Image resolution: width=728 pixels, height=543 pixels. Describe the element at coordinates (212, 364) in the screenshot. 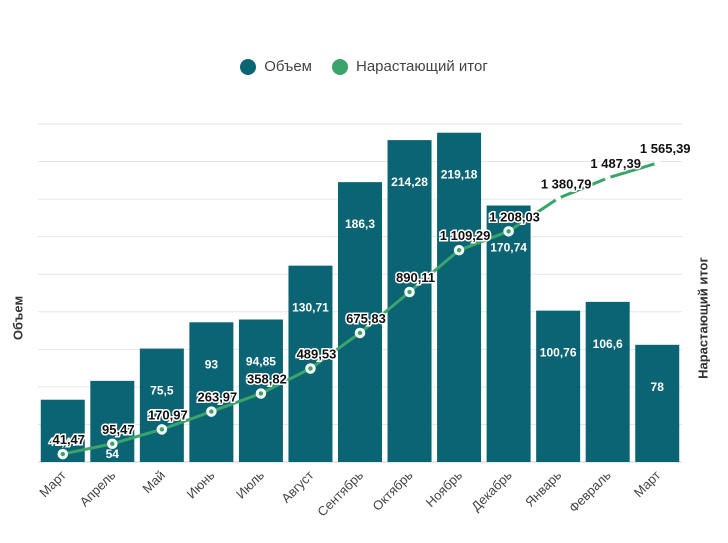

I see `bar-value-label: 93` at that location.